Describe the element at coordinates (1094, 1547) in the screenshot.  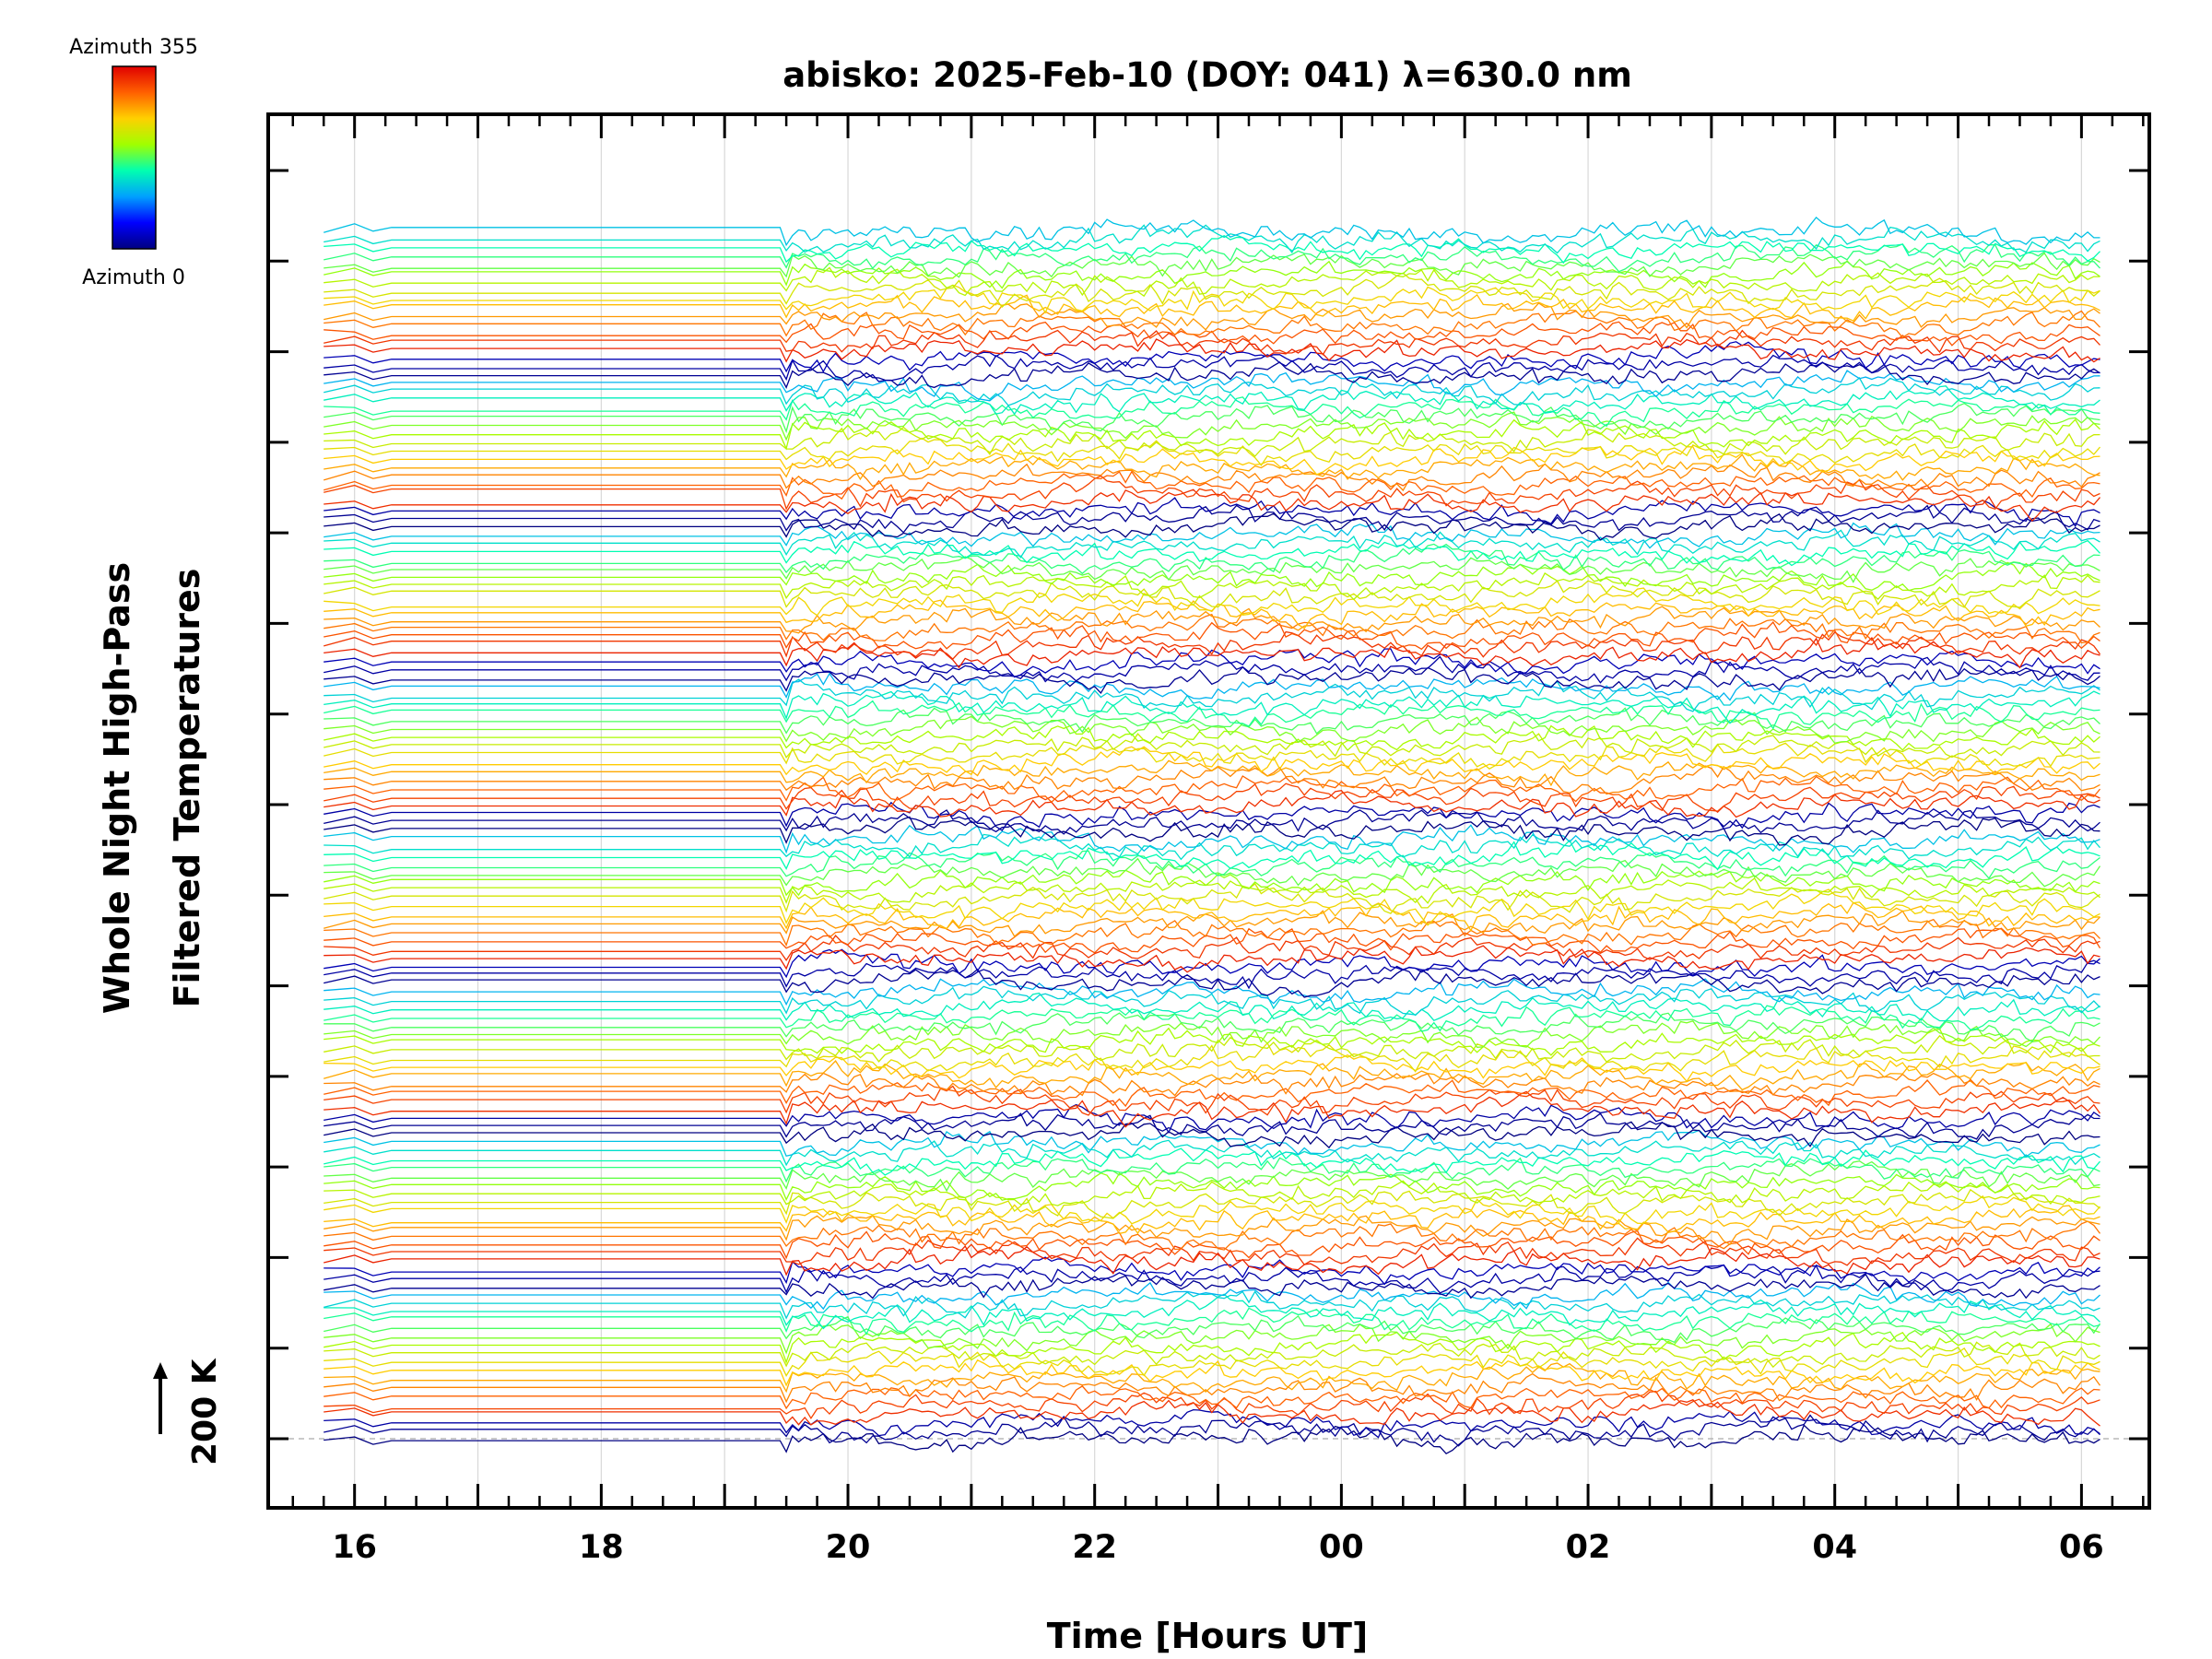
I see `x-tick-label: 22` at that location.